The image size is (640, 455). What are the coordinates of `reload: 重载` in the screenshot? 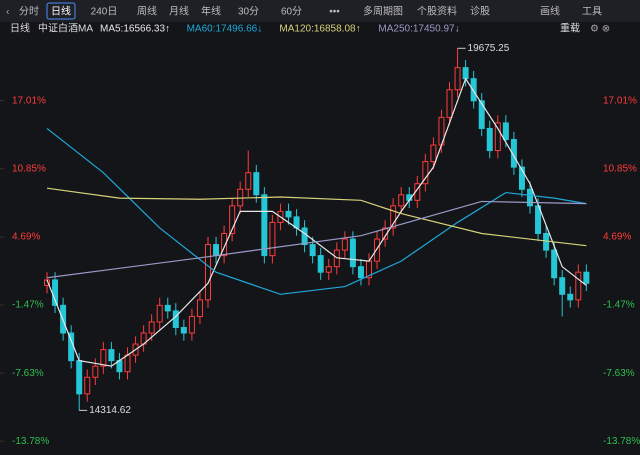 It's located at (570, 28).